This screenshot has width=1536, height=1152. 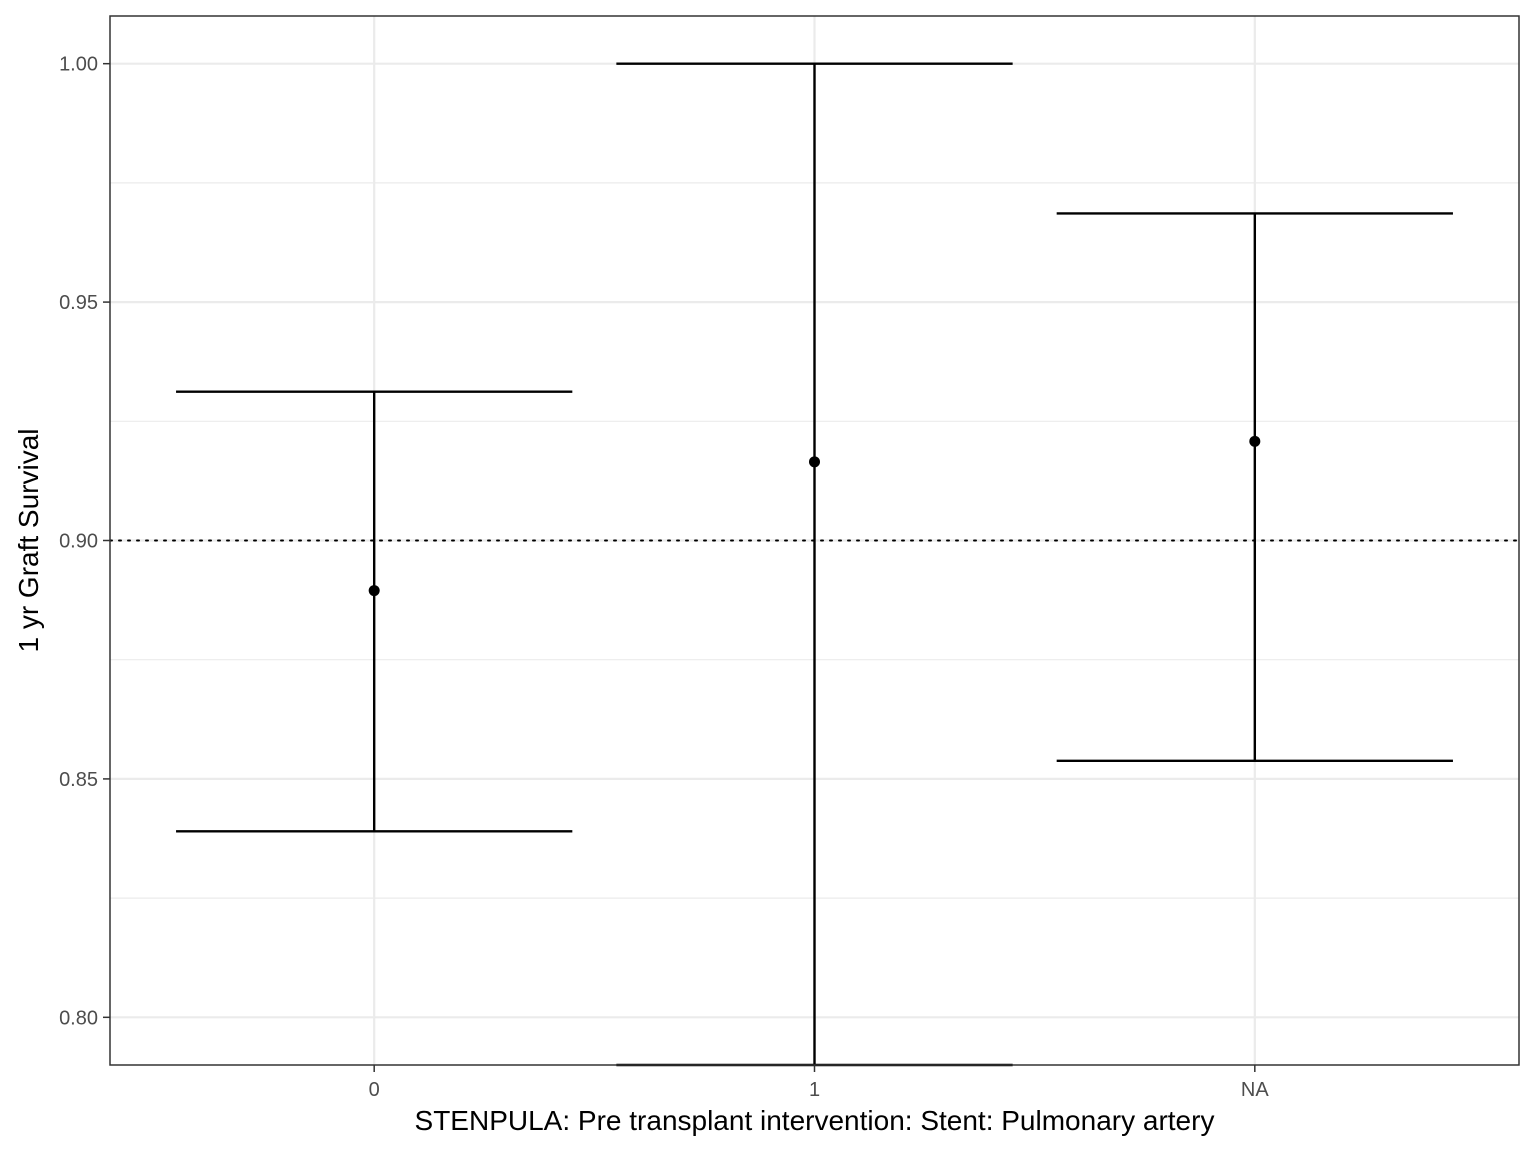 I want to click on y-tick-label: 0.80, so click(x=78, y=1018).